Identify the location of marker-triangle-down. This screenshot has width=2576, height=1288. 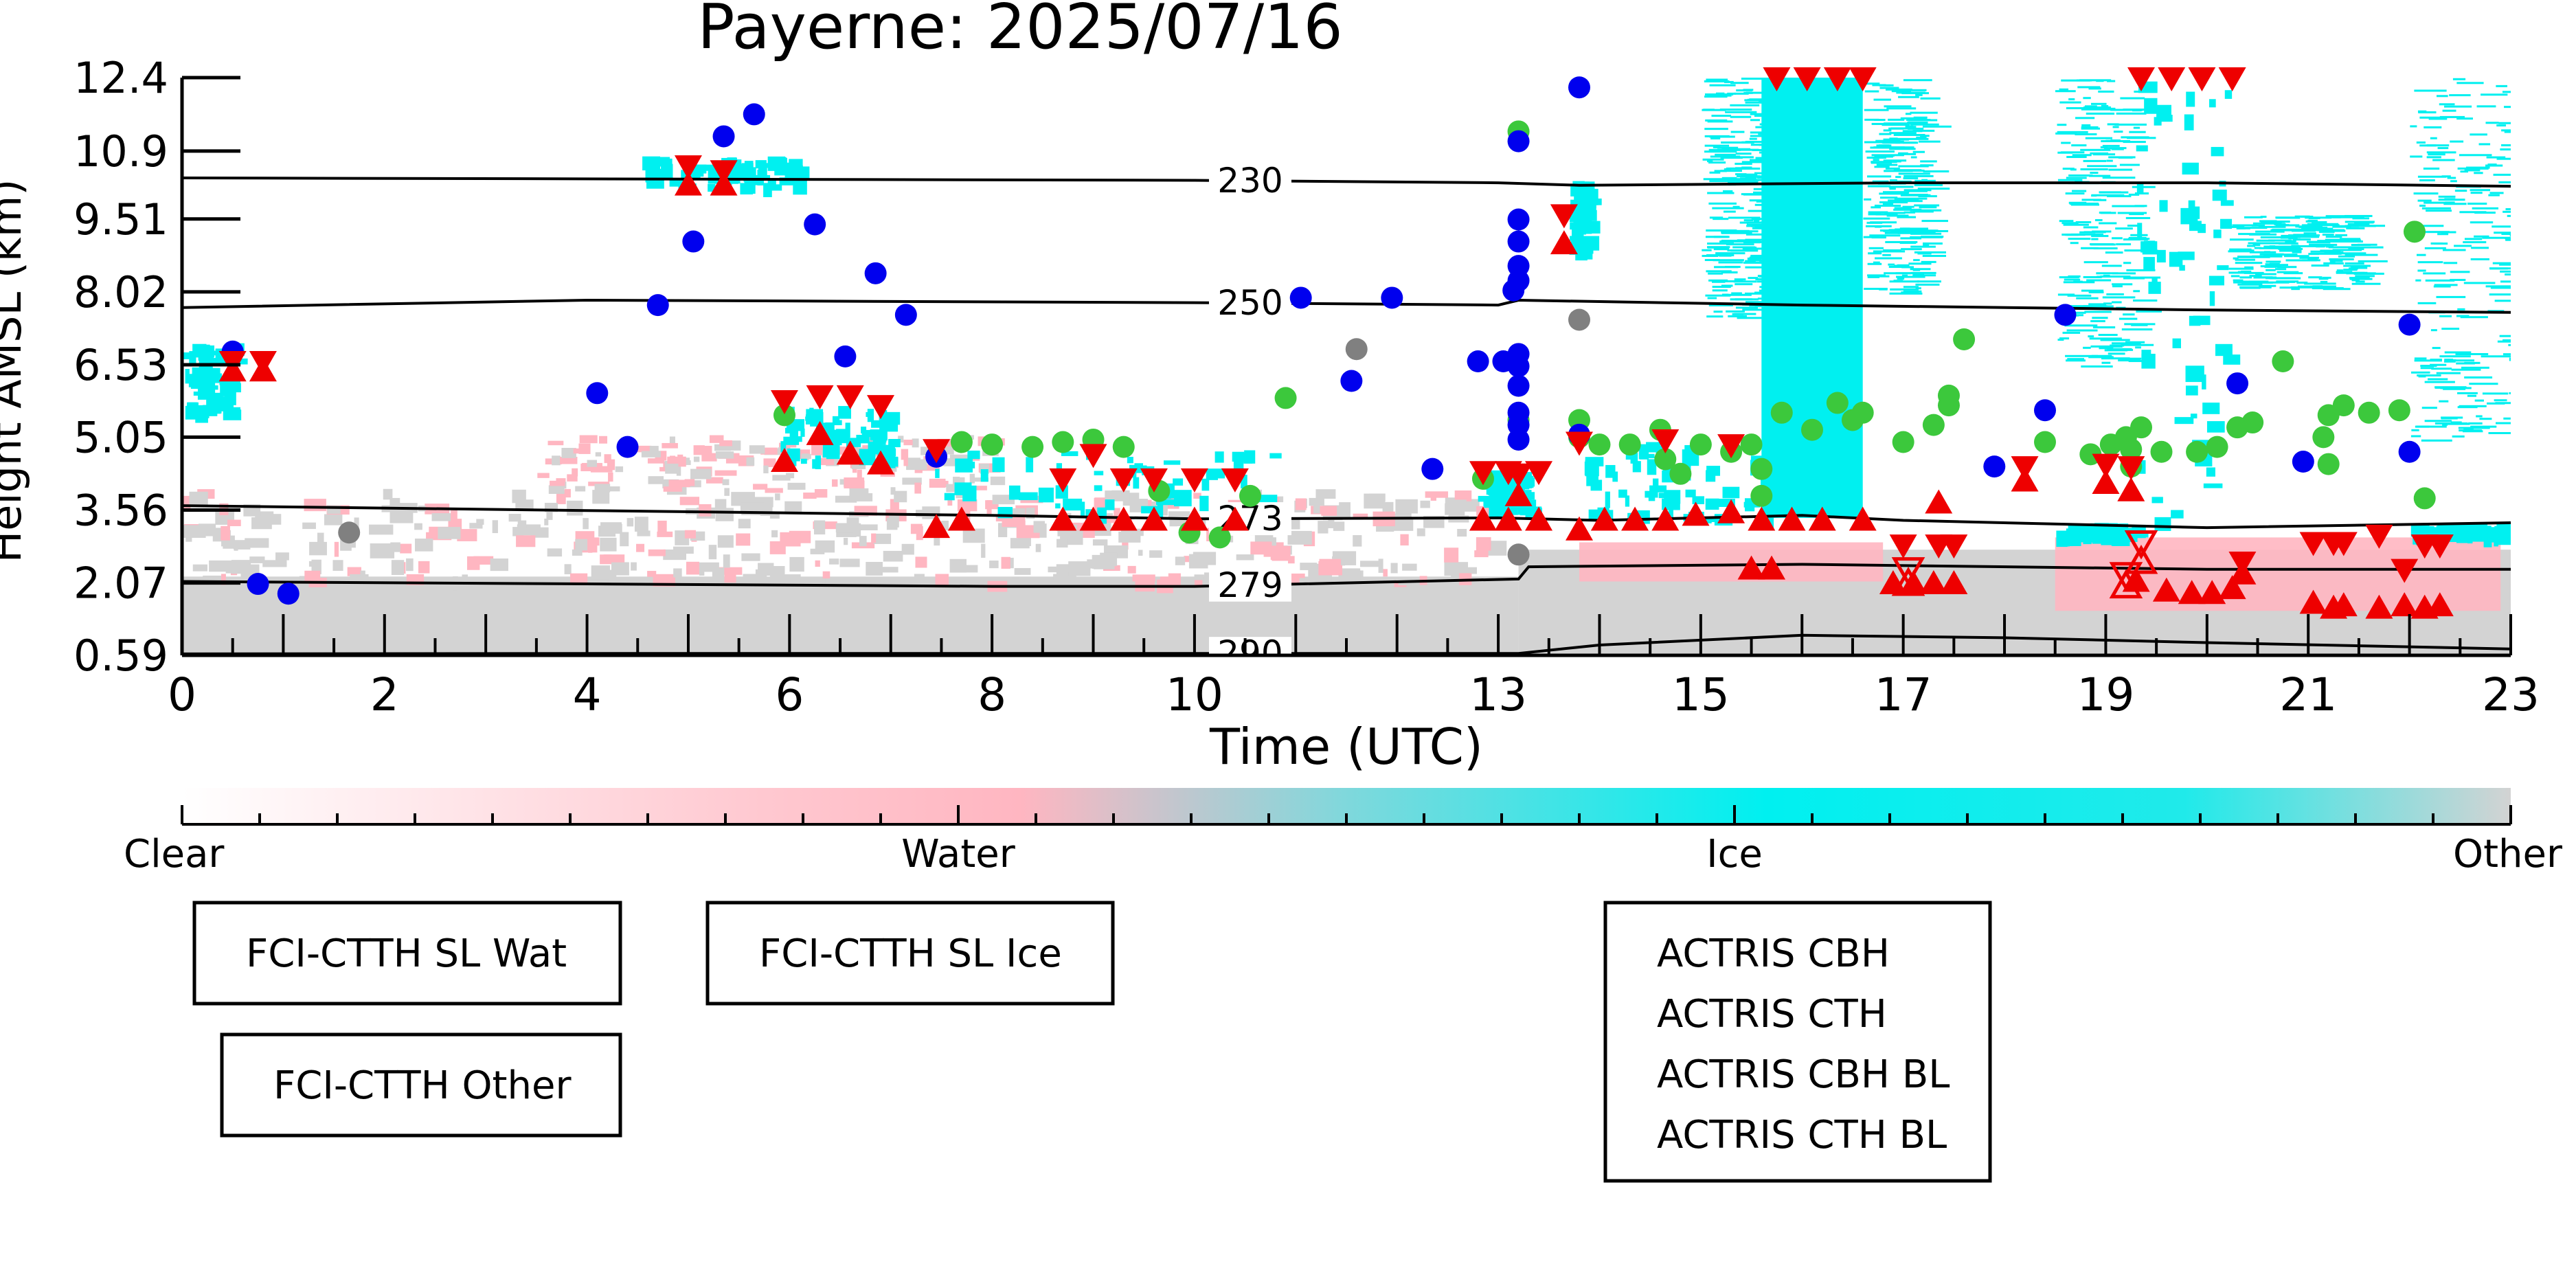
(2232, 79).